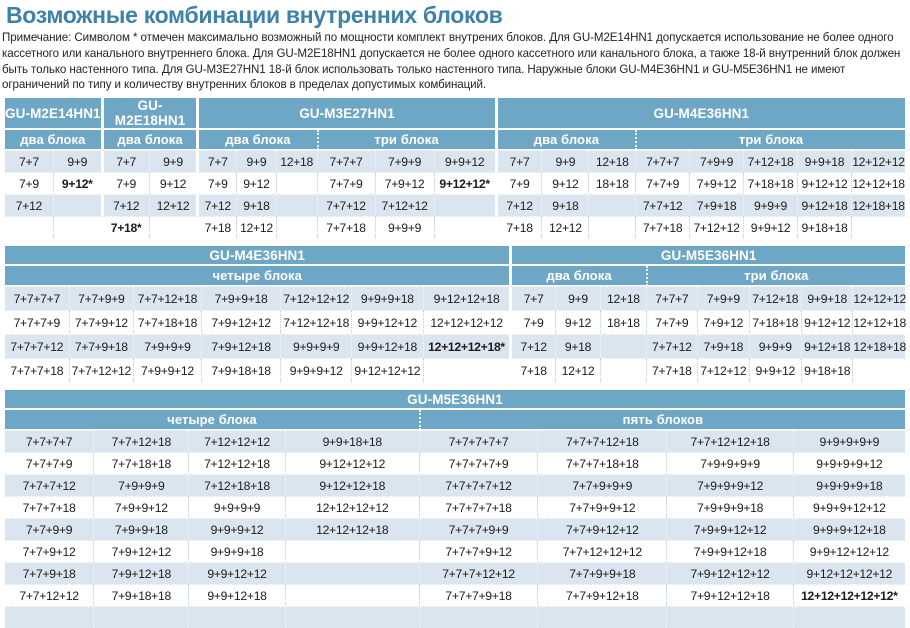  Describe the element at coordinates (602, 595) in the screenshot. I see `combo-cell: 7+7+9+12+18` at that location.